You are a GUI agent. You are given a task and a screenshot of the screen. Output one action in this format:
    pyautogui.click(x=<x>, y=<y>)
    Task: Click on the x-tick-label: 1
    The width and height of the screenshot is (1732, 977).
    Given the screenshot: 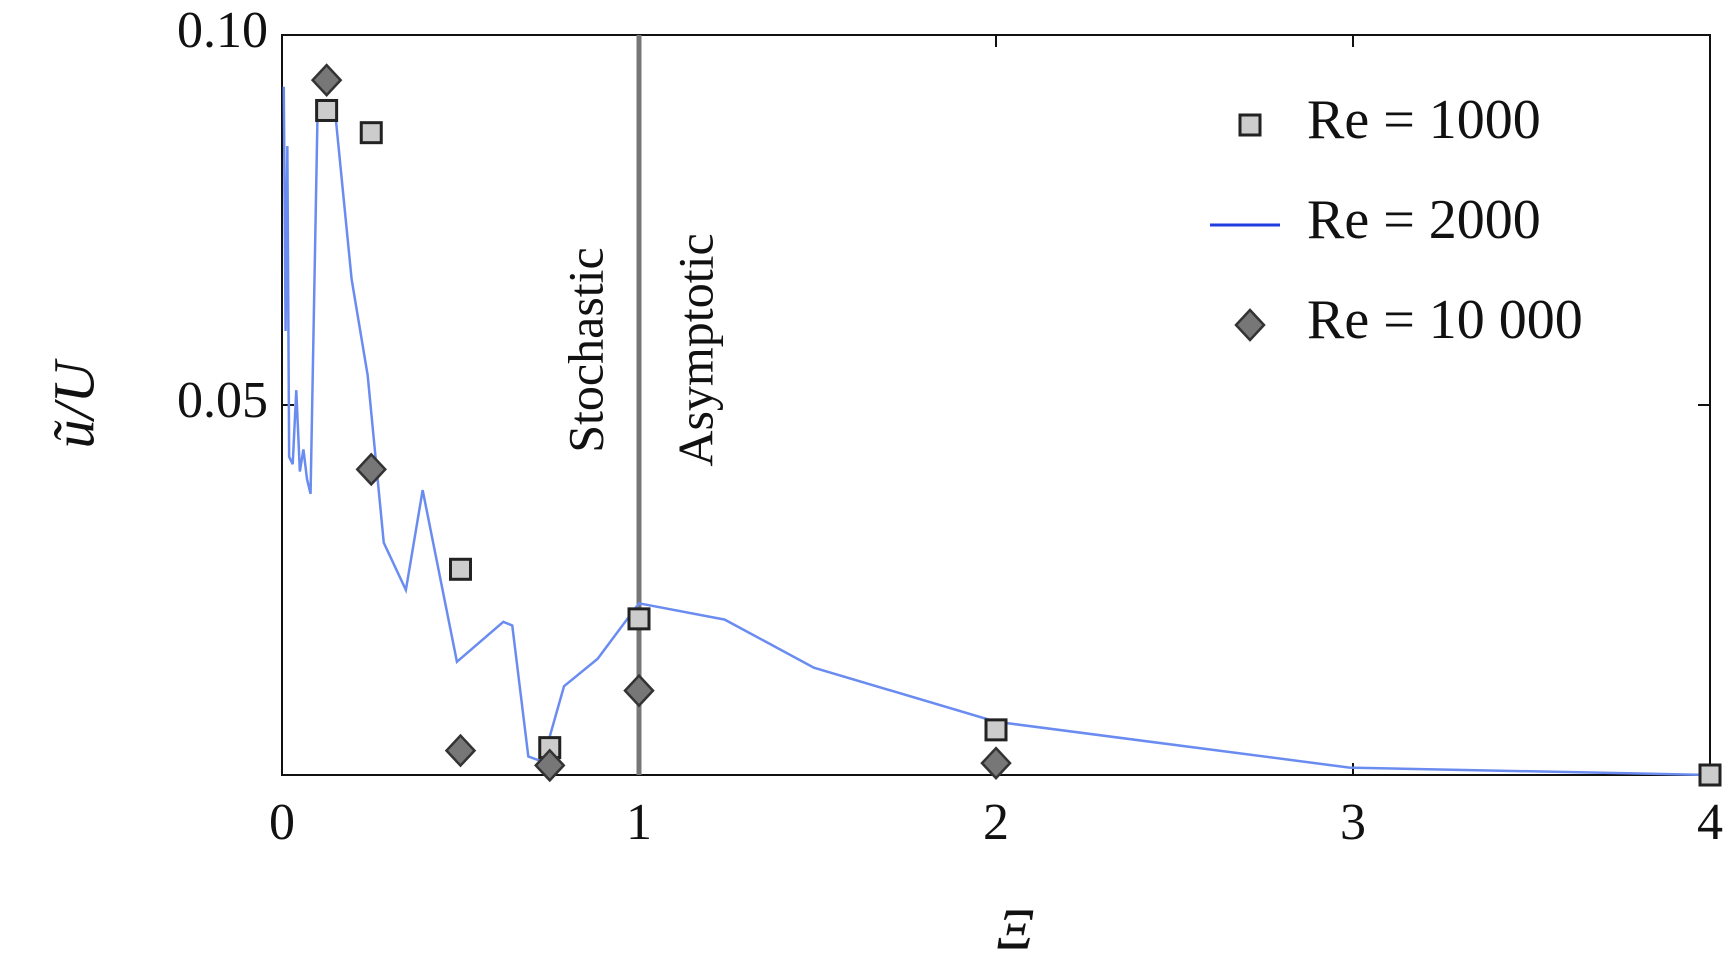 What is the action you would take?
    pyautogui.click(x=639, y=822)
    